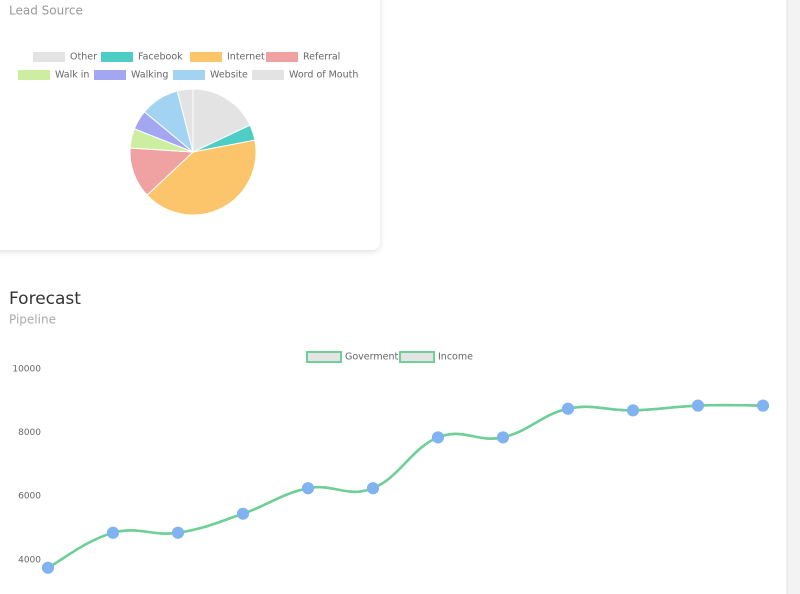 This screenshot has height=594, width=800. What do you see at coordinates (229, 75) in the screenshot?
I see `legend-label: Website` at bounding box center [229, 75].